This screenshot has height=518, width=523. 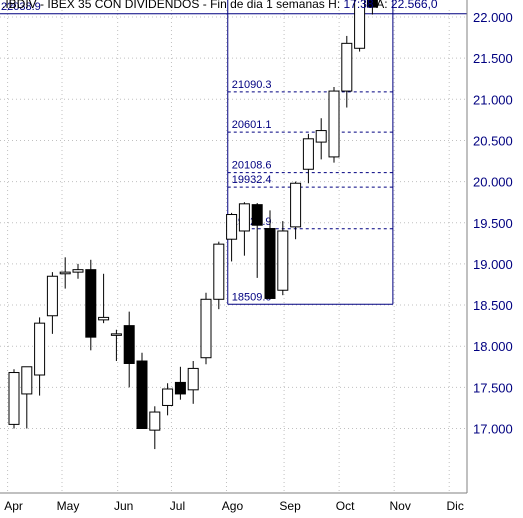 What do you see at coordinates (68, 506) in the screenshot?
I see `x-tick-label: May` at bounding box center [68, 506].